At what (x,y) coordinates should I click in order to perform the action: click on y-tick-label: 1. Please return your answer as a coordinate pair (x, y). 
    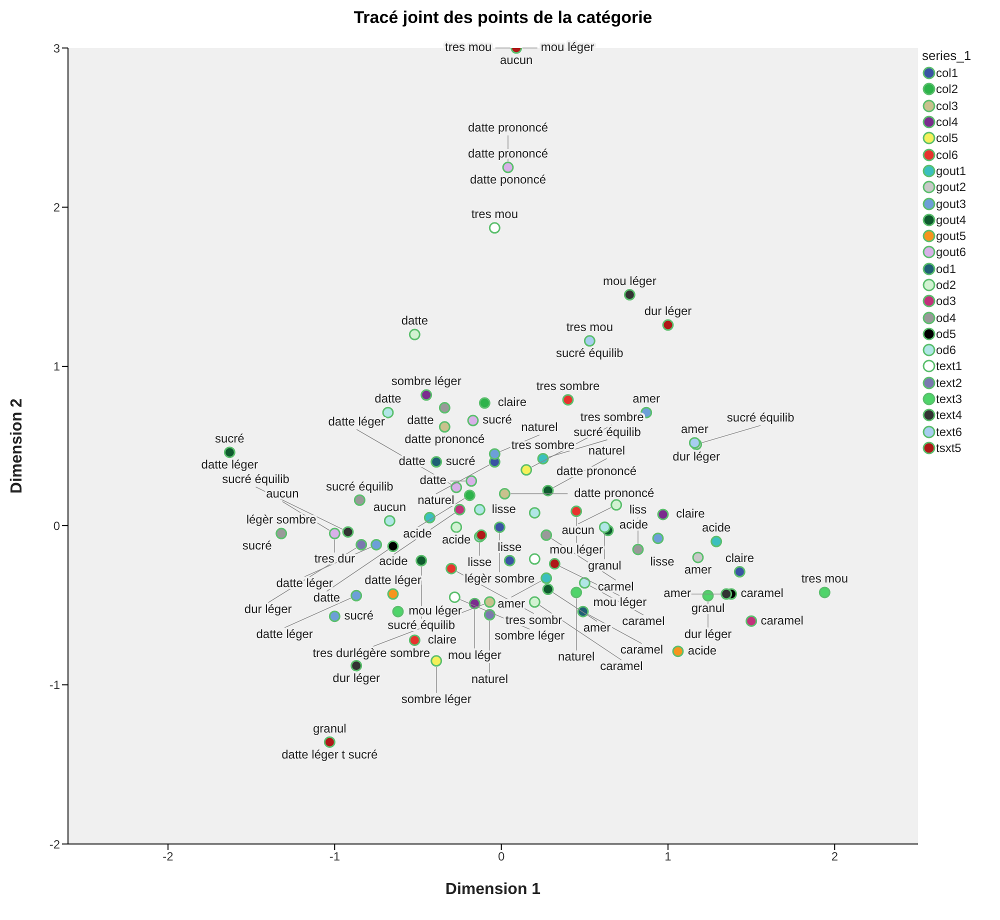
    Looking at the image, I should click on (56, 367).